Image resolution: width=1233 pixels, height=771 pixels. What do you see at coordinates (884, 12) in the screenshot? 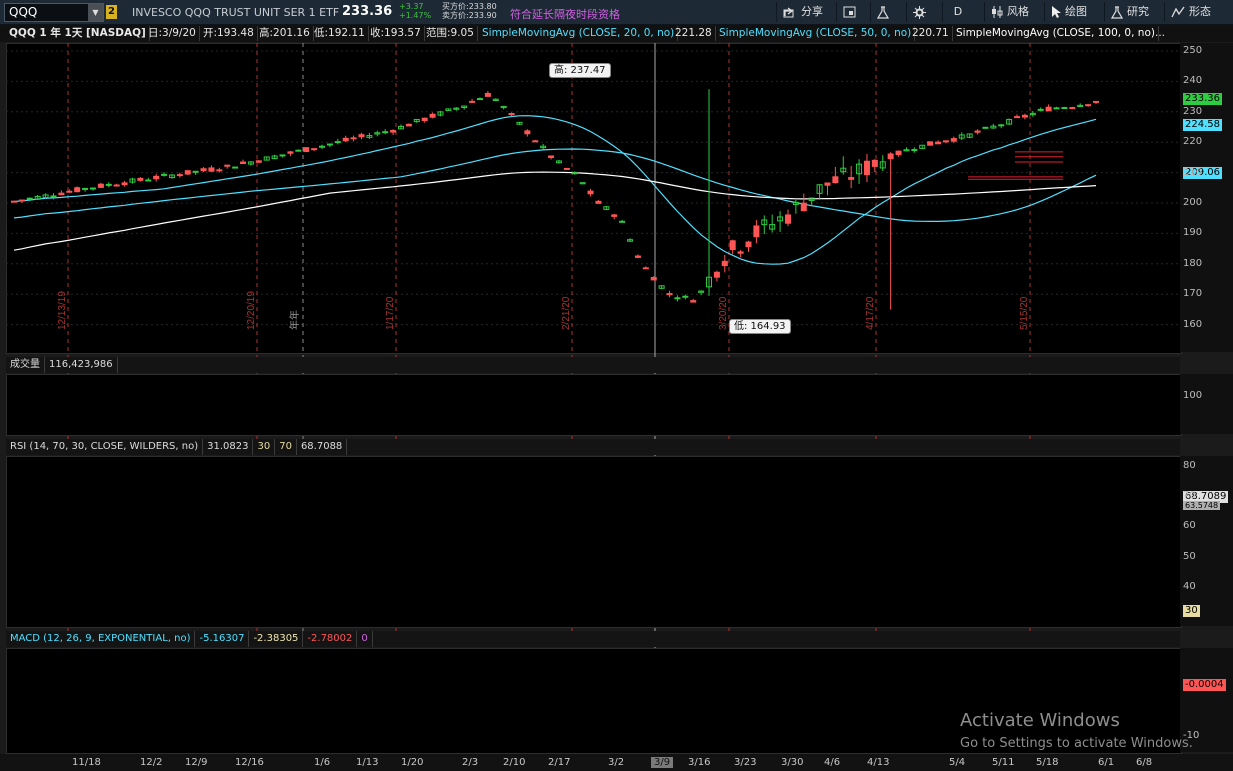
I see `flask-button` at bounding box center [884, 12].